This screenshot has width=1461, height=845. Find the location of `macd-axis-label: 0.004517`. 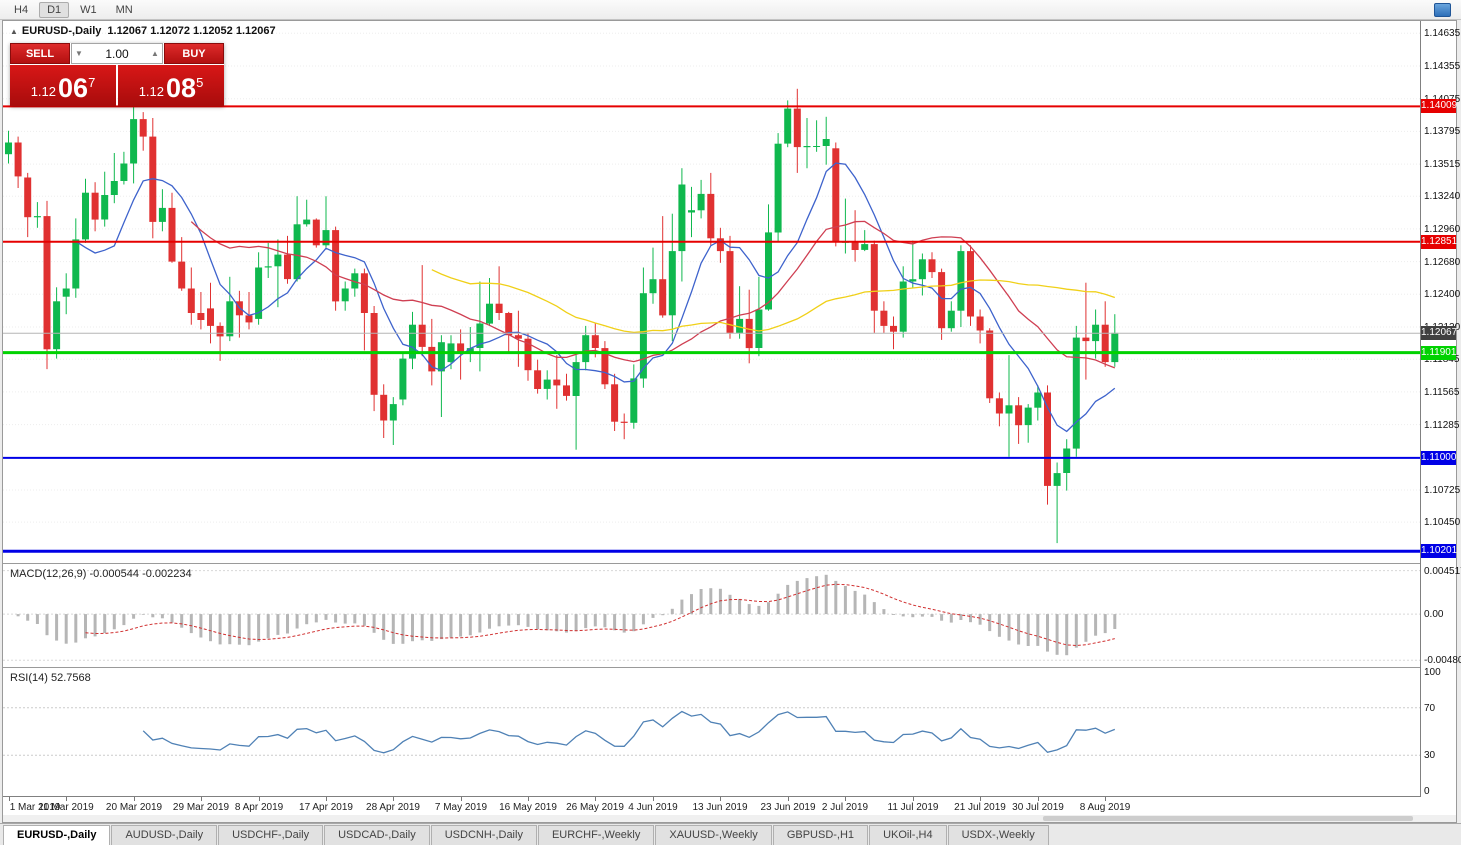

macd-axis-label: 0.004517 is located at coordinates (1442, 571).